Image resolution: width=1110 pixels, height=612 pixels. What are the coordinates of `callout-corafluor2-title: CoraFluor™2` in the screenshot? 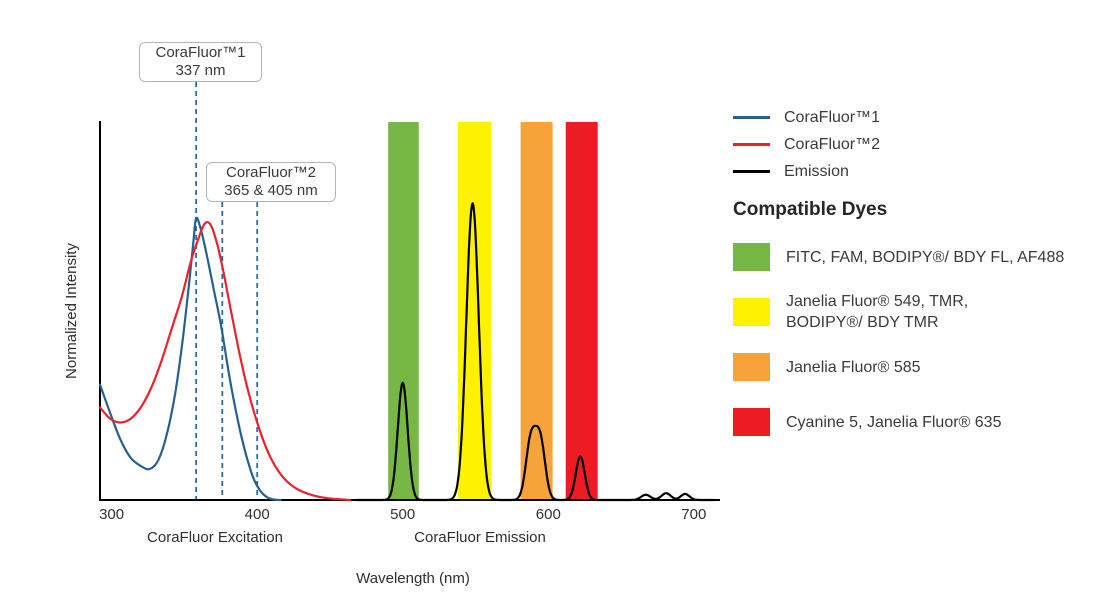 It's located at (271, 172).